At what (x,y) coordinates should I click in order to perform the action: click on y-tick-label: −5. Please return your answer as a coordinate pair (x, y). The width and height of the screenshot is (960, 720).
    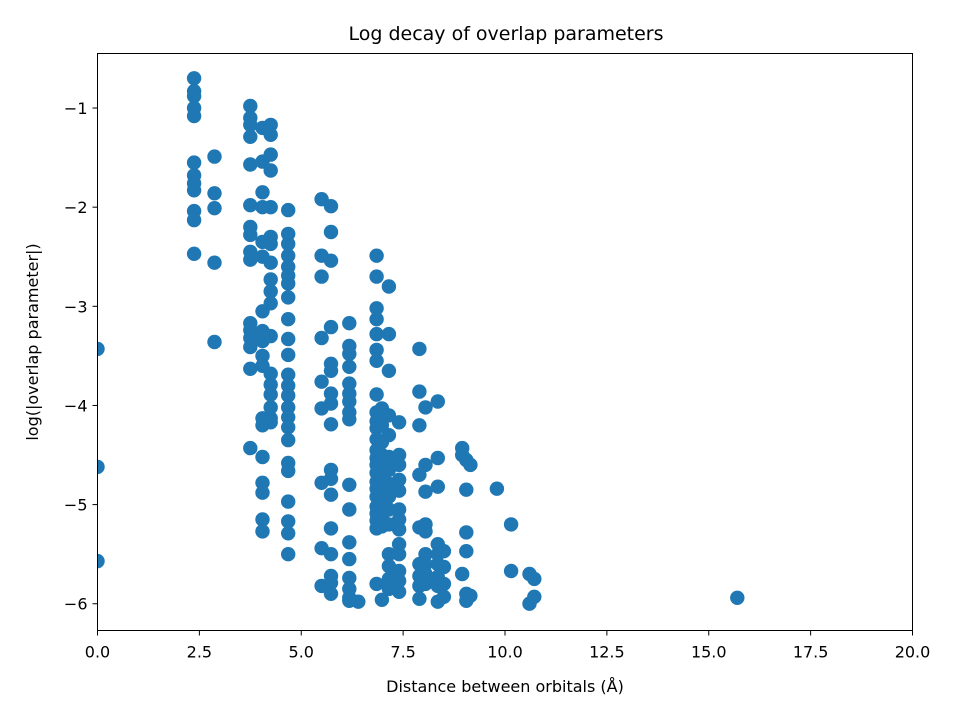
    Looking at the image, I should click on (76, 505).